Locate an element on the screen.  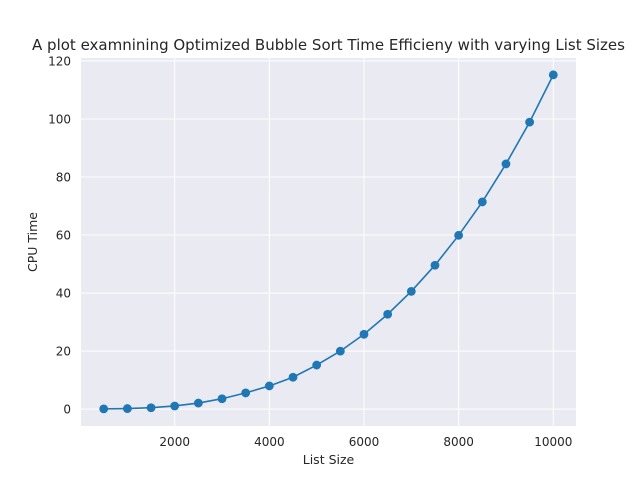
x-tick-label: 8000 is located at coordinates (458, 442).